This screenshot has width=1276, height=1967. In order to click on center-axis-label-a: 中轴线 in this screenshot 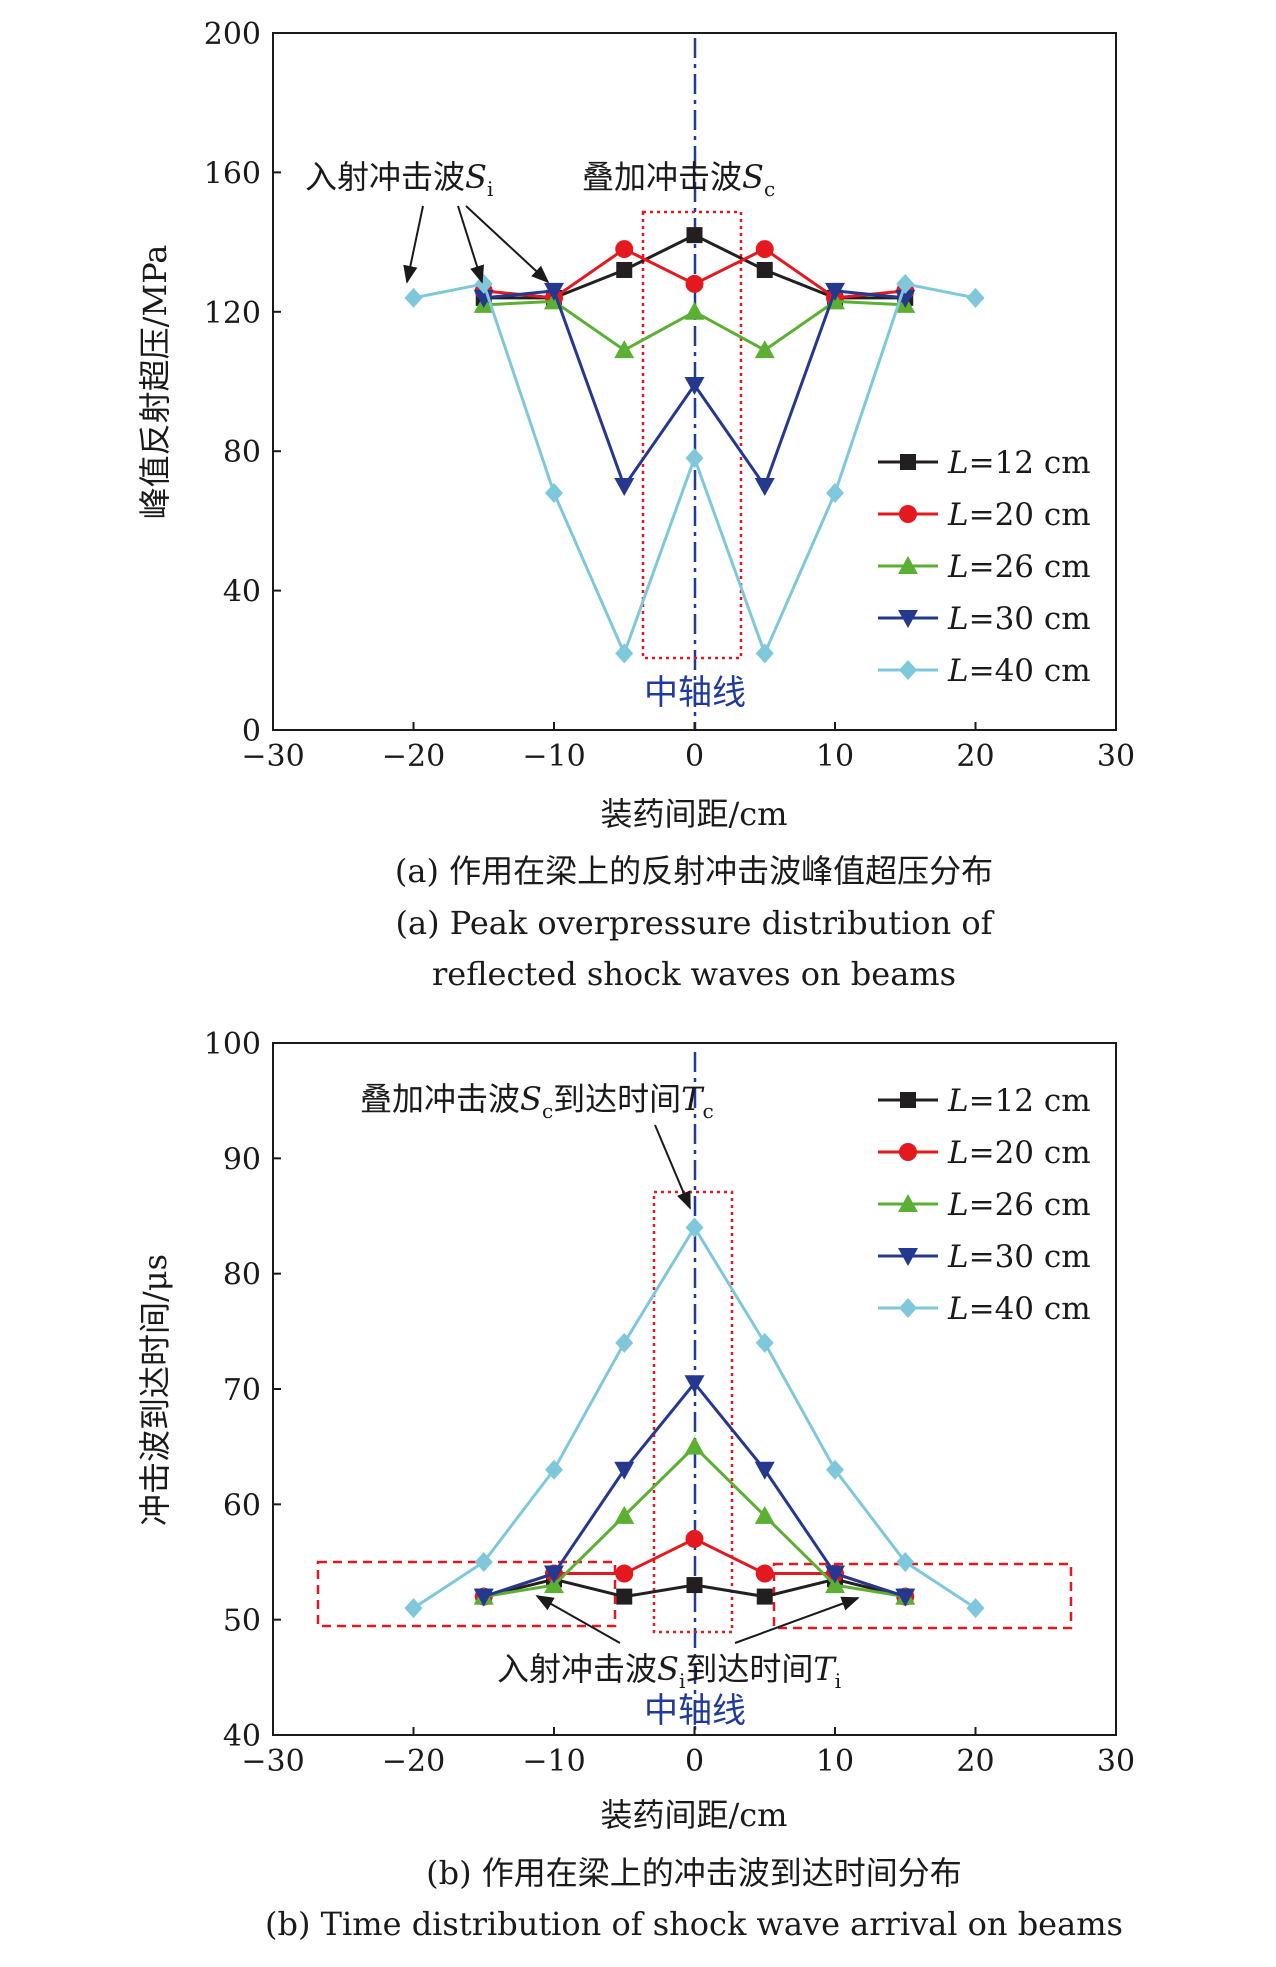, I will do `click(695, 693)`.